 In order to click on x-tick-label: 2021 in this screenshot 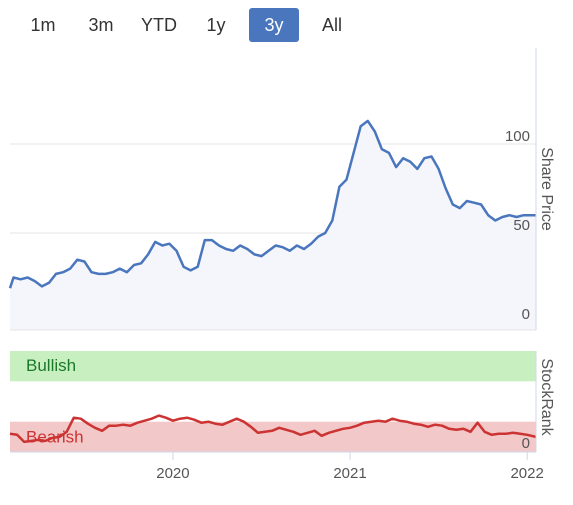, I will do `click(349, 473)`.